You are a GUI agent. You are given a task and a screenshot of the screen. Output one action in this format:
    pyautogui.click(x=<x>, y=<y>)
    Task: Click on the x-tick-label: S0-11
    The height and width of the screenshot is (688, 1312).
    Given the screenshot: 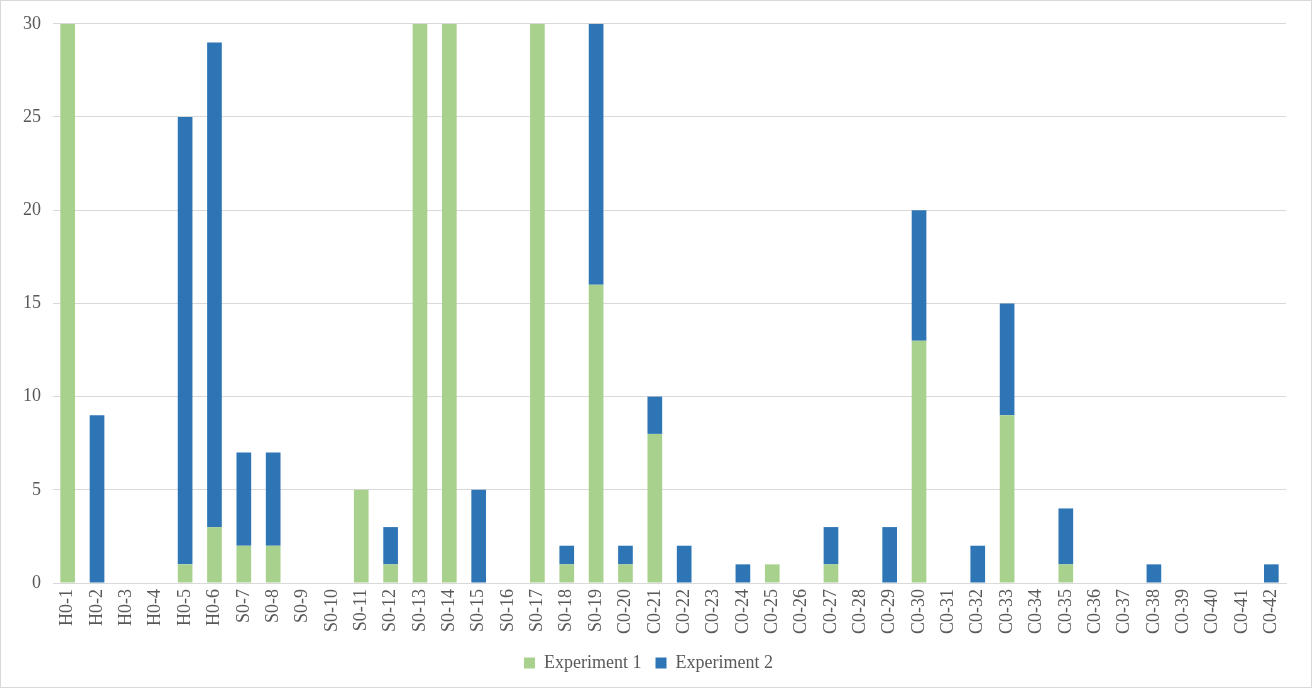 What is the action you would take?
    pyautogui.click(x=359, y=610)
    